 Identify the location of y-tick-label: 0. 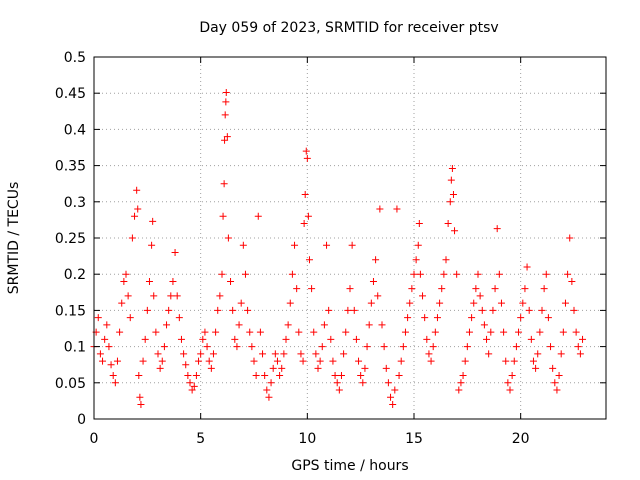
(81, 420).